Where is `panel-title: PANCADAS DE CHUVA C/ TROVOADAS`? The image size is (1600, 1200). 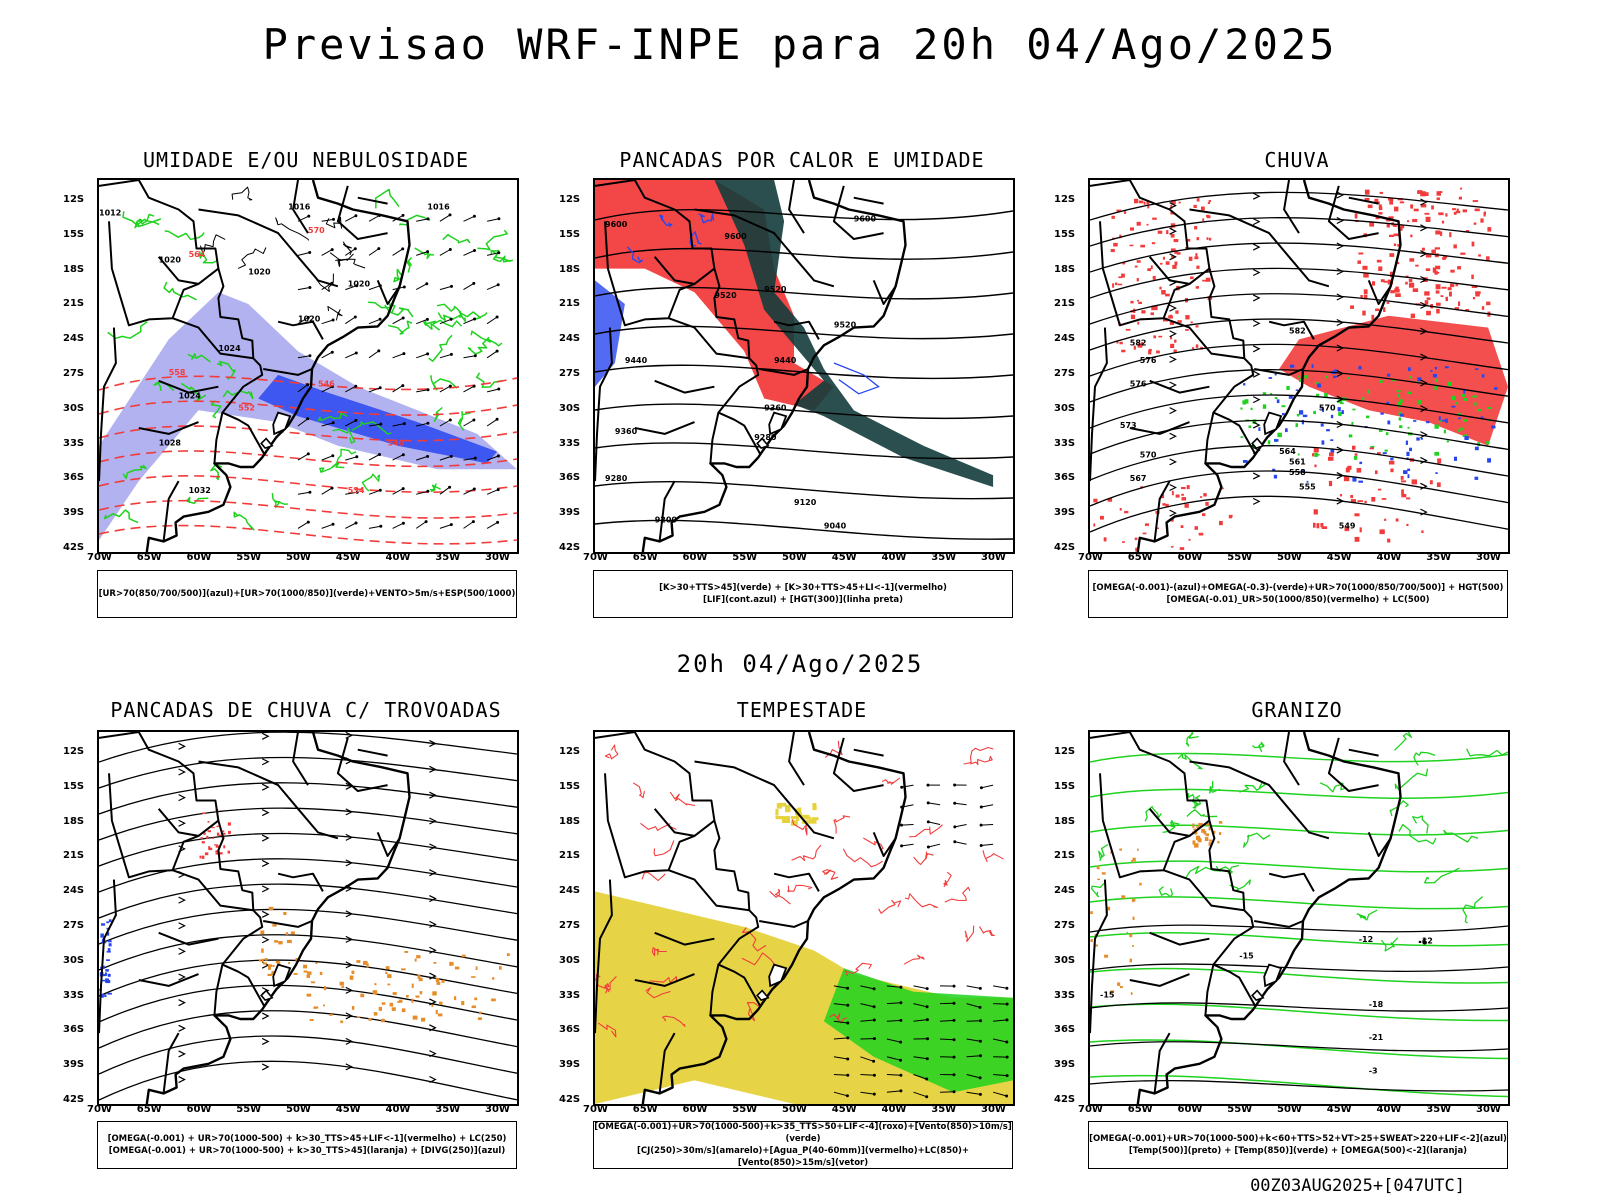 panel-title: PANCADAS DE CHUVA C/ TROVOADAS is located at coordinates (306, 710).